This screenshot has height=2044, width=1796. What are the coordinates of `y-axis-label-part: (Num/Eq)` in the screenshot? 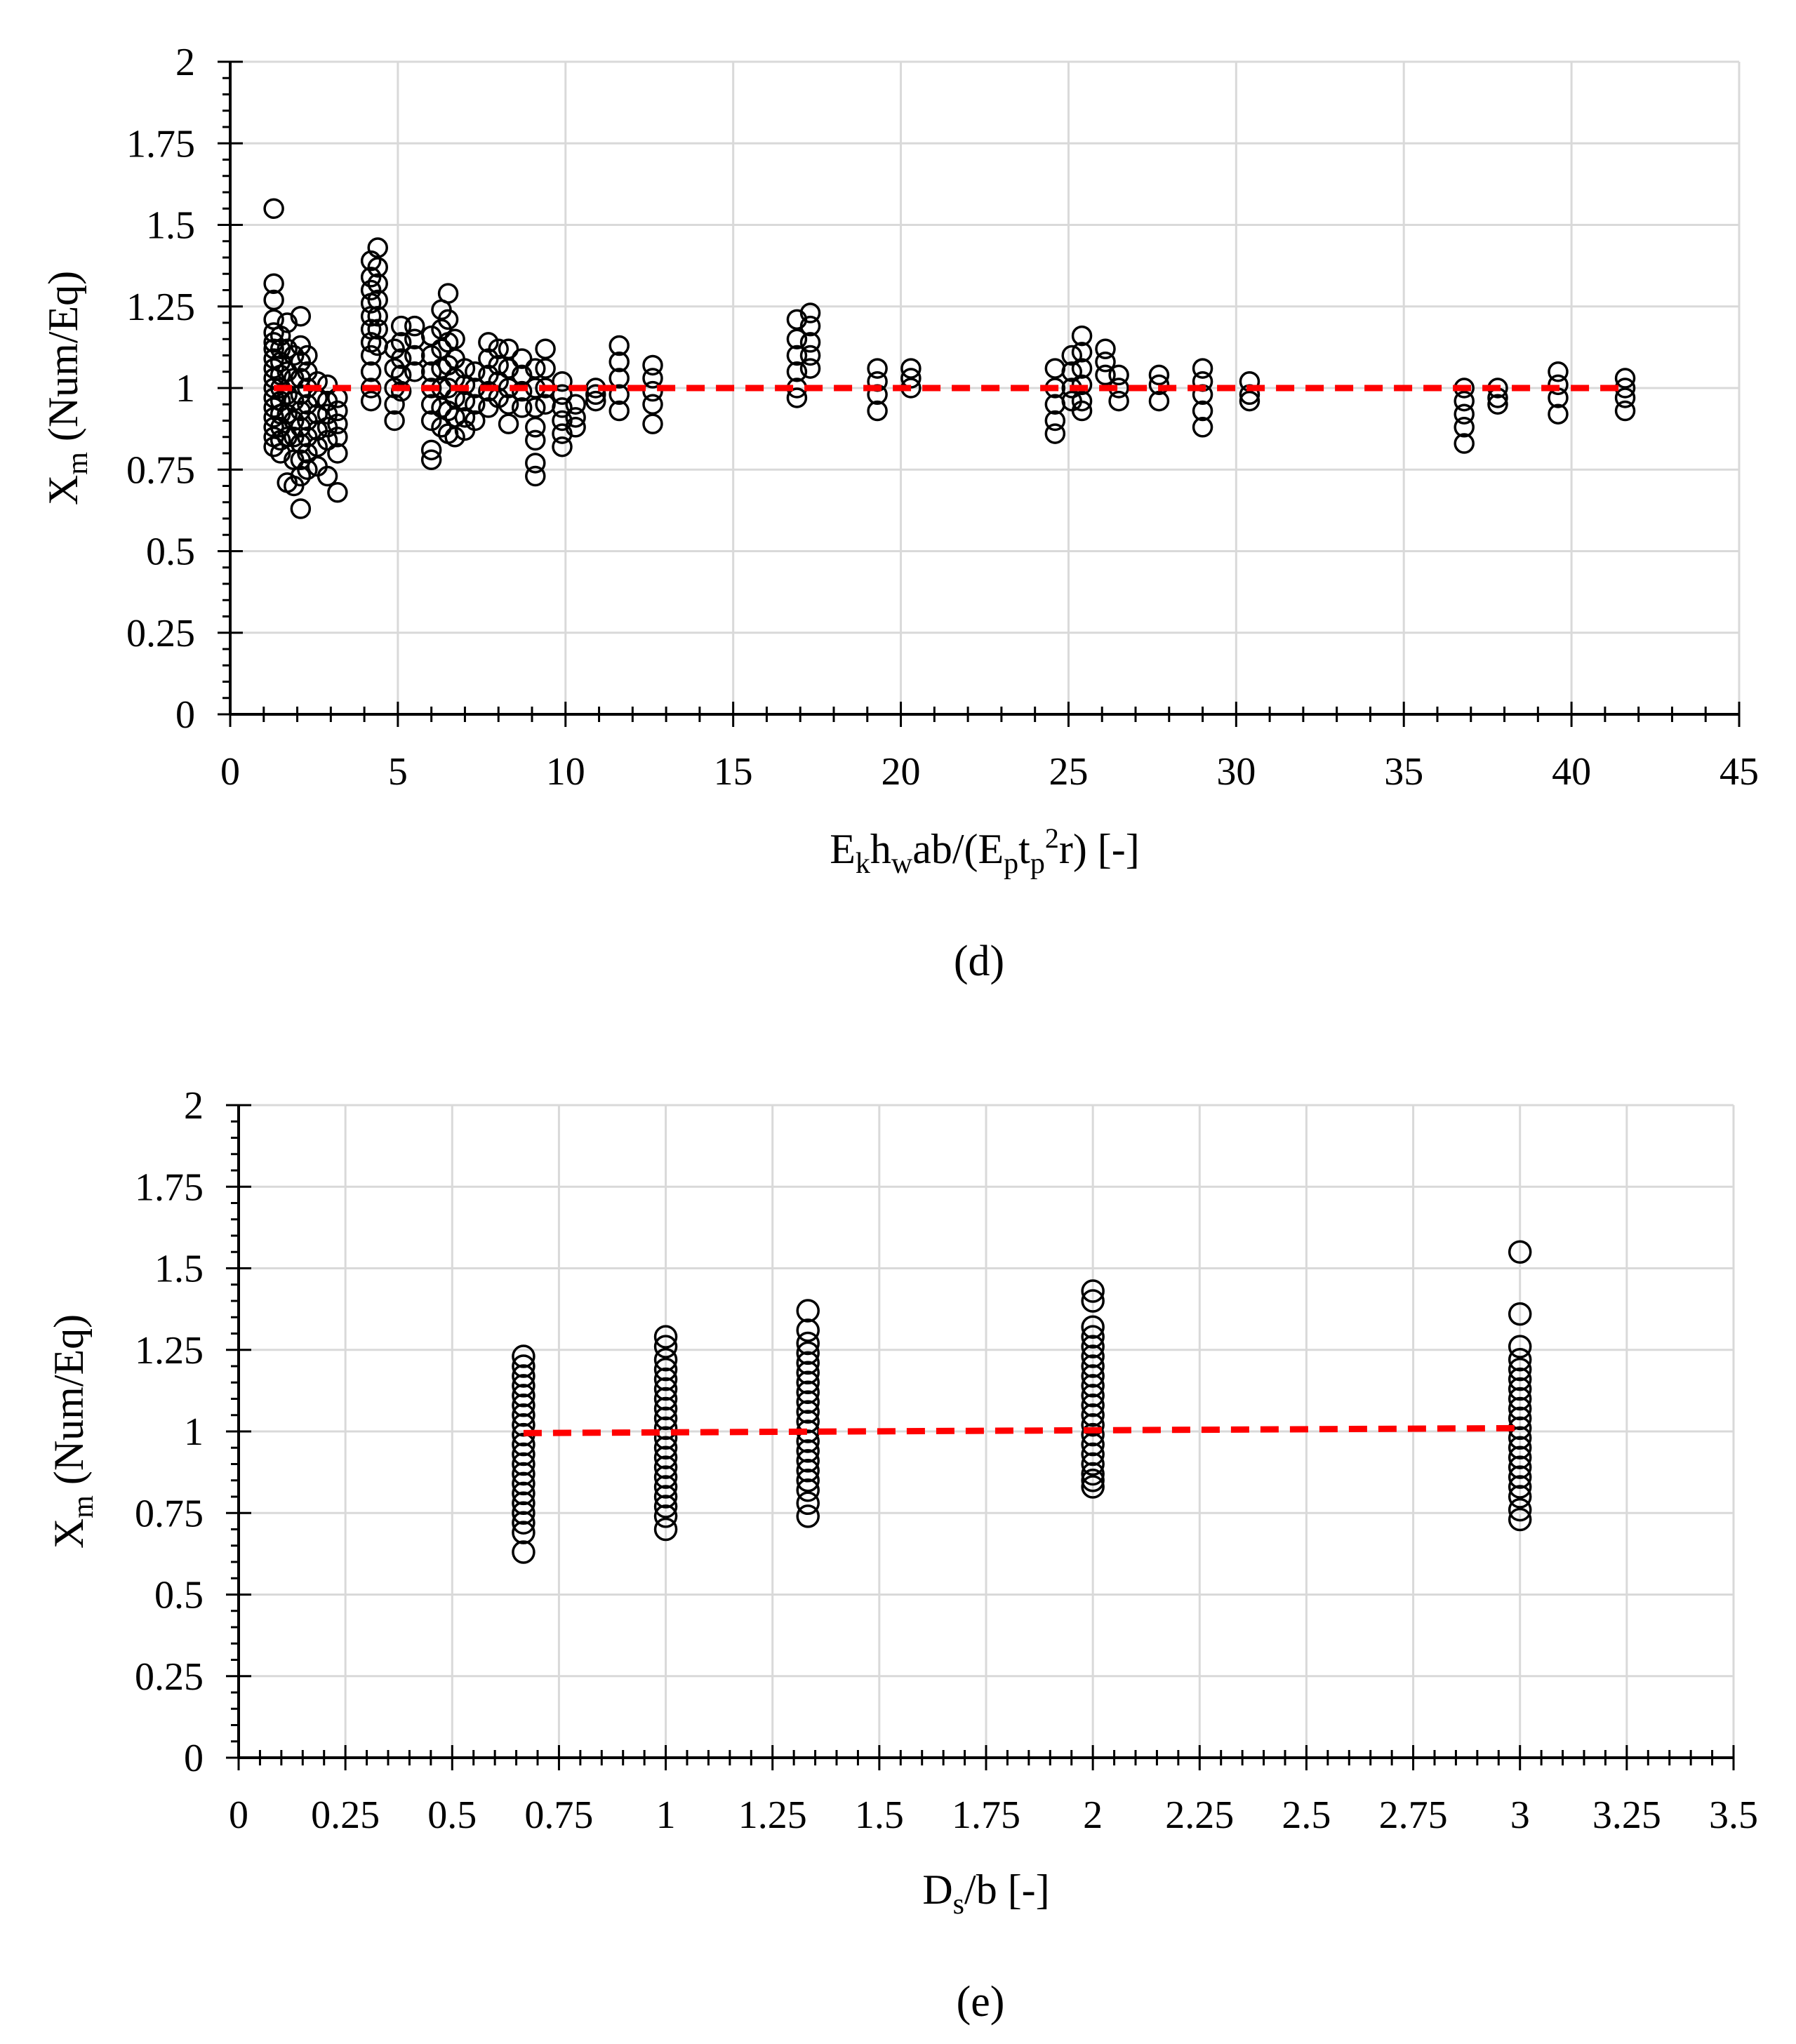 It's located at (63, 361).